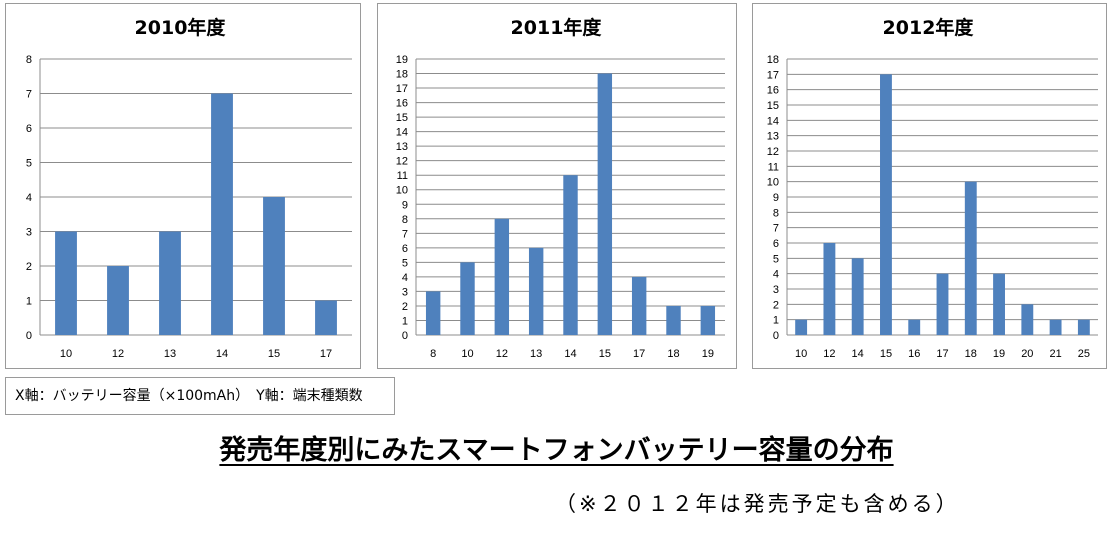  I want to click on x-tick-label: 19, so click(999, 354).